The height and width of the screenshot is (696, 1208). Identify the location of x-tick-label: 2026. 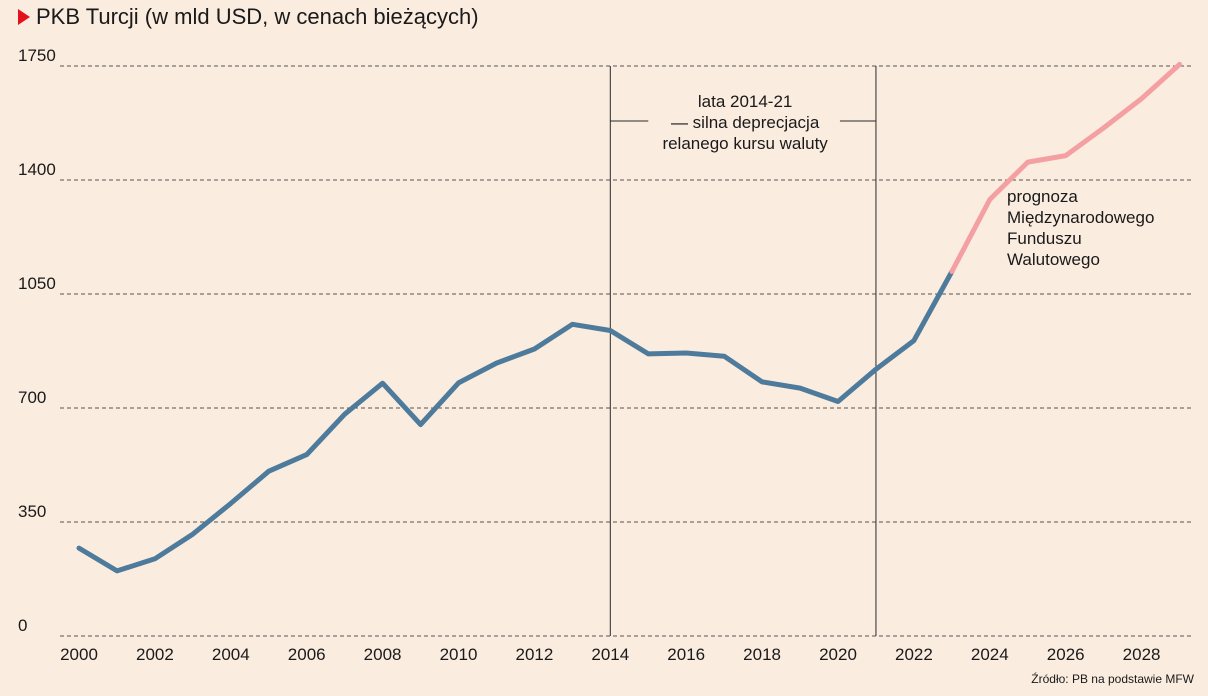
(1066, 654).